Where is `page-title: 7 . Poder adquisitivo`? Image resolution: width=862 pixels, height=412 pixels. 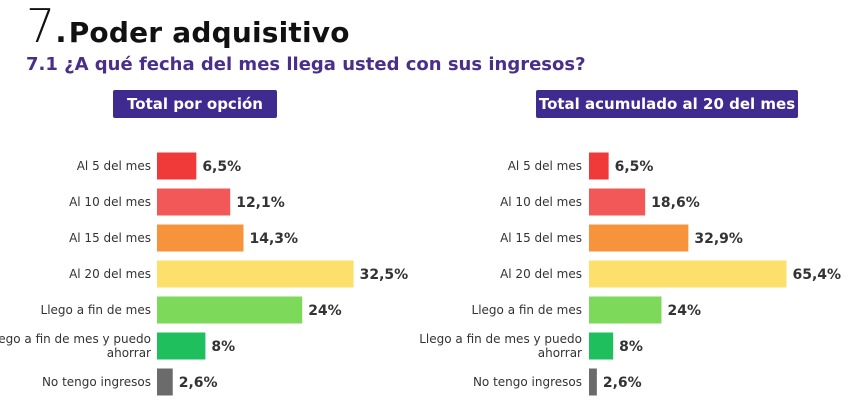
page-title: 7 . Poder adquisitivo is located at coordinates (188, 26).